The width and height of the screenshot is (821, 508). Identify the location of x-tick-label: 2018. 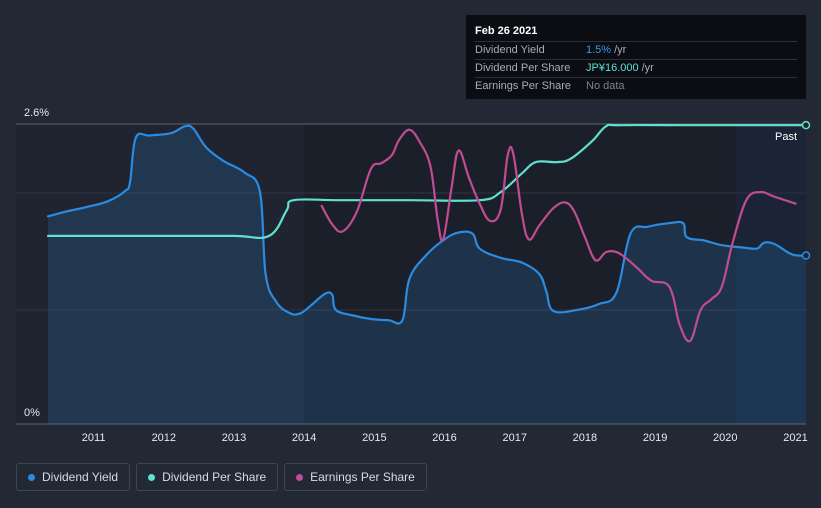
(585, 438).